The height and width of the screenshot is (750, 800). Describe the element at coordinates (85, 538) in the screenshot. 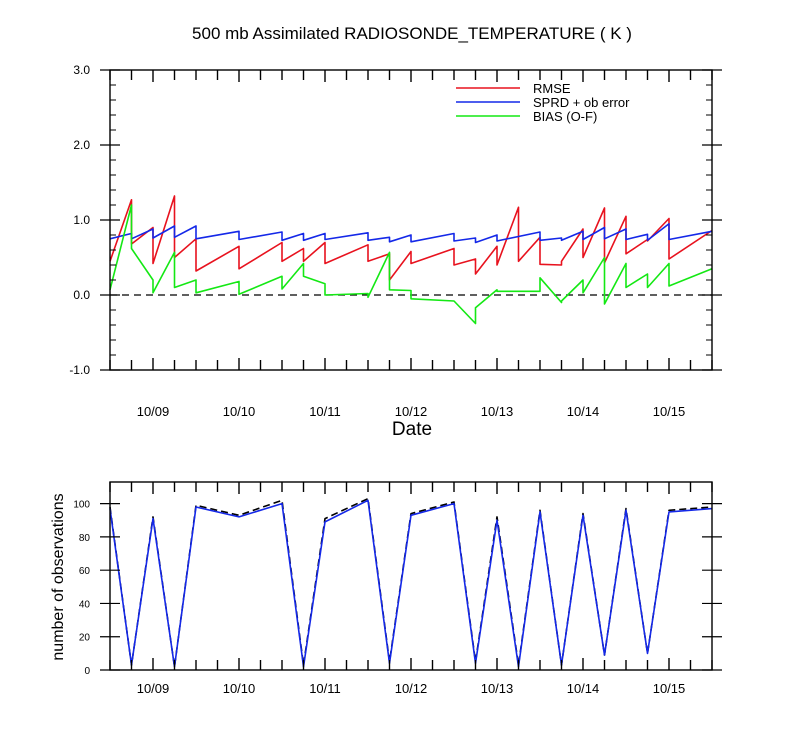

I see `bottom-y-tick-label-80: 80` at that location.